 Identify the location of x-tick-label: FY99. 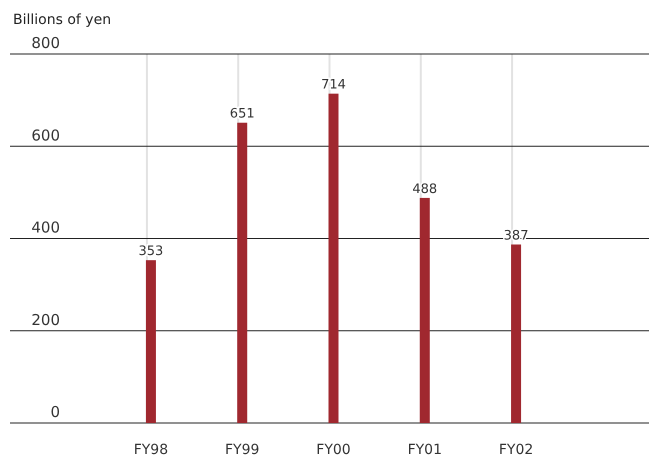
(242, 450).